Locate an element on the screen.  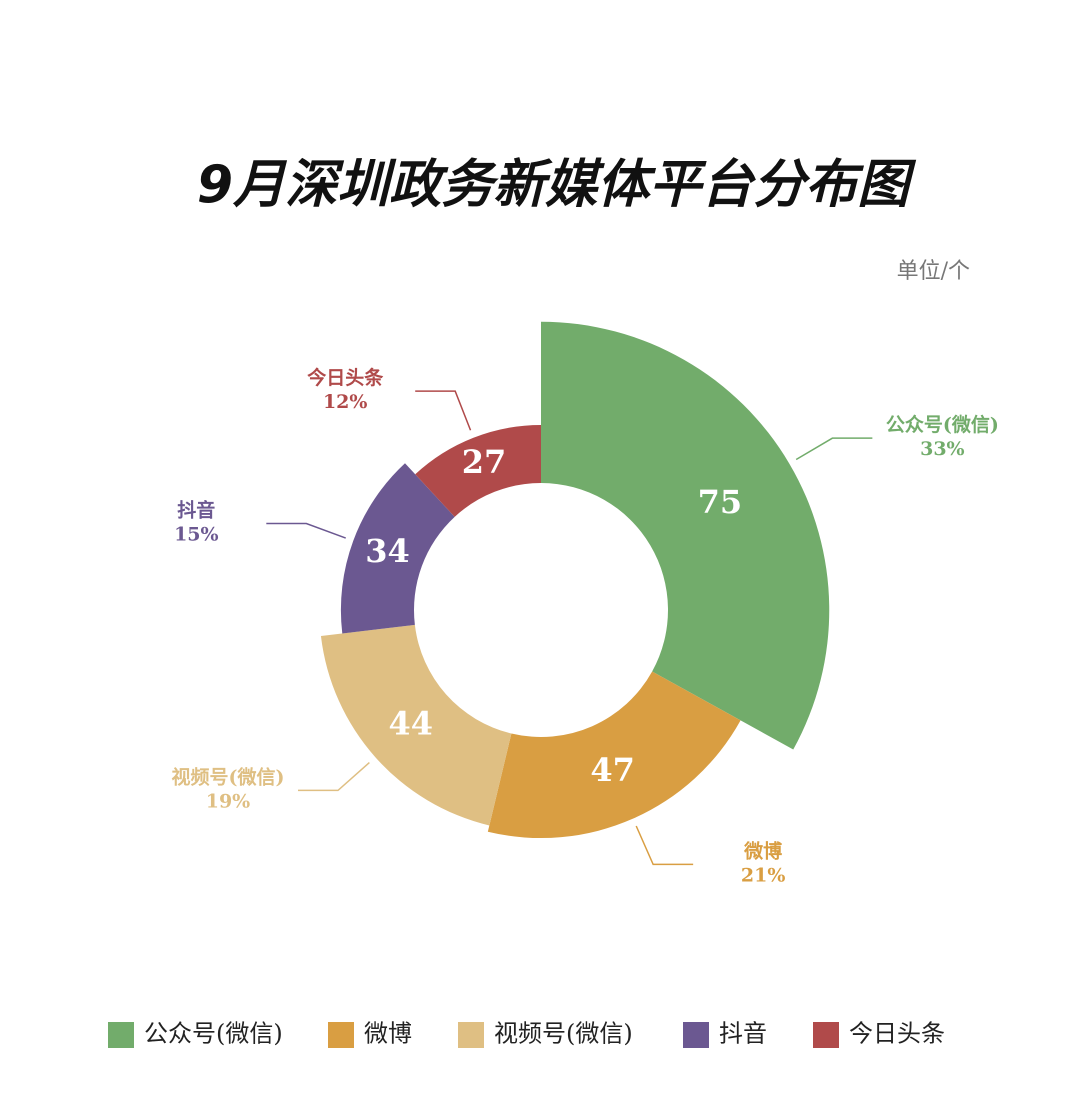
legend-label: 公众号(微信) is located at coordinates (213, 1034).